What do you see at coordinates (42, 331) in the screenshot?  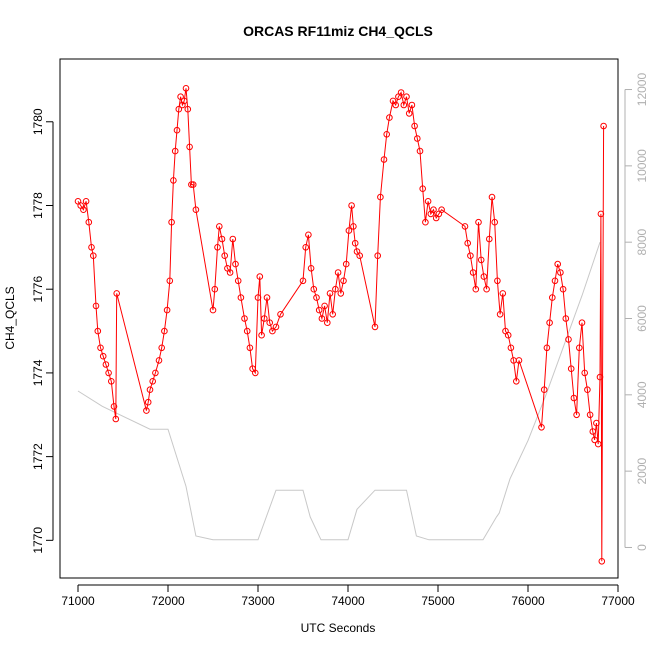 I see `y-axis-left: 1770 1772 1774 1776 1778 1780` at bounding box center [42, 331].